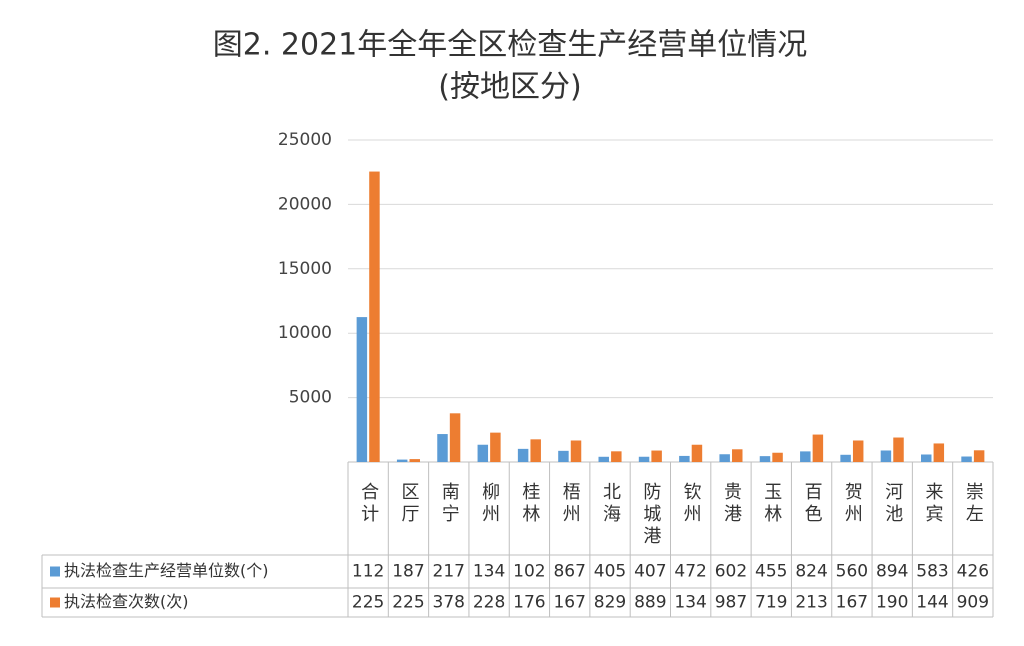 Image resolution: width=1024 pixels, height=646 pixels. Describe the element at coordinates (731, 504) in the screenshot. I see `x-tick-label: 贵港` at that location.